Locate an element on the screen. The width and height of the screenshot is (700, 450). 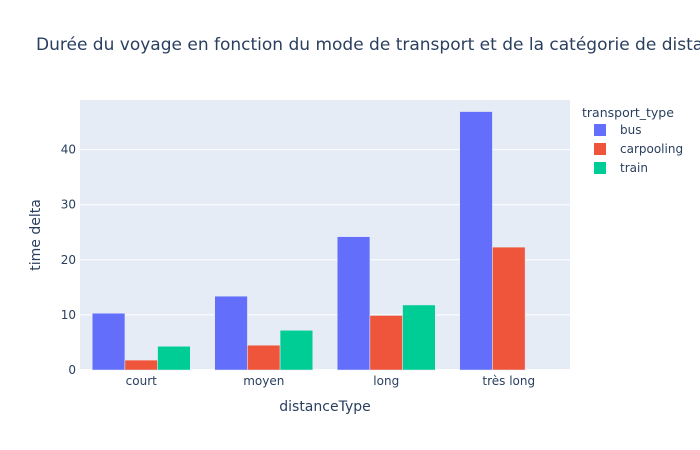
legend-title: transport_type is located at coordinates (628, 112).